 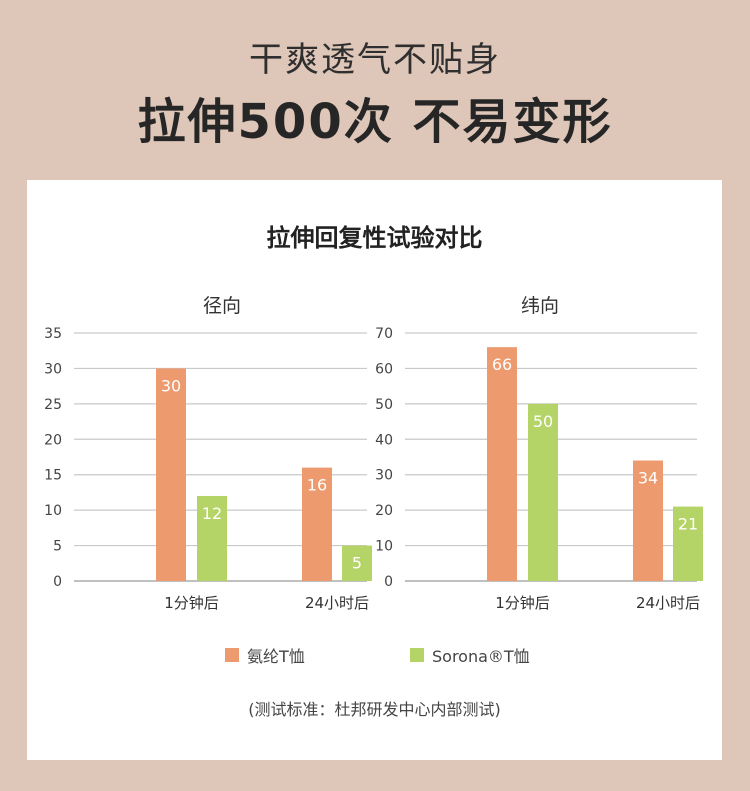 What do you see at coordinates (384, 511) in the screenshot?
I see `chart-1-y-tick-label: 20` at bounding box center [384, 511].